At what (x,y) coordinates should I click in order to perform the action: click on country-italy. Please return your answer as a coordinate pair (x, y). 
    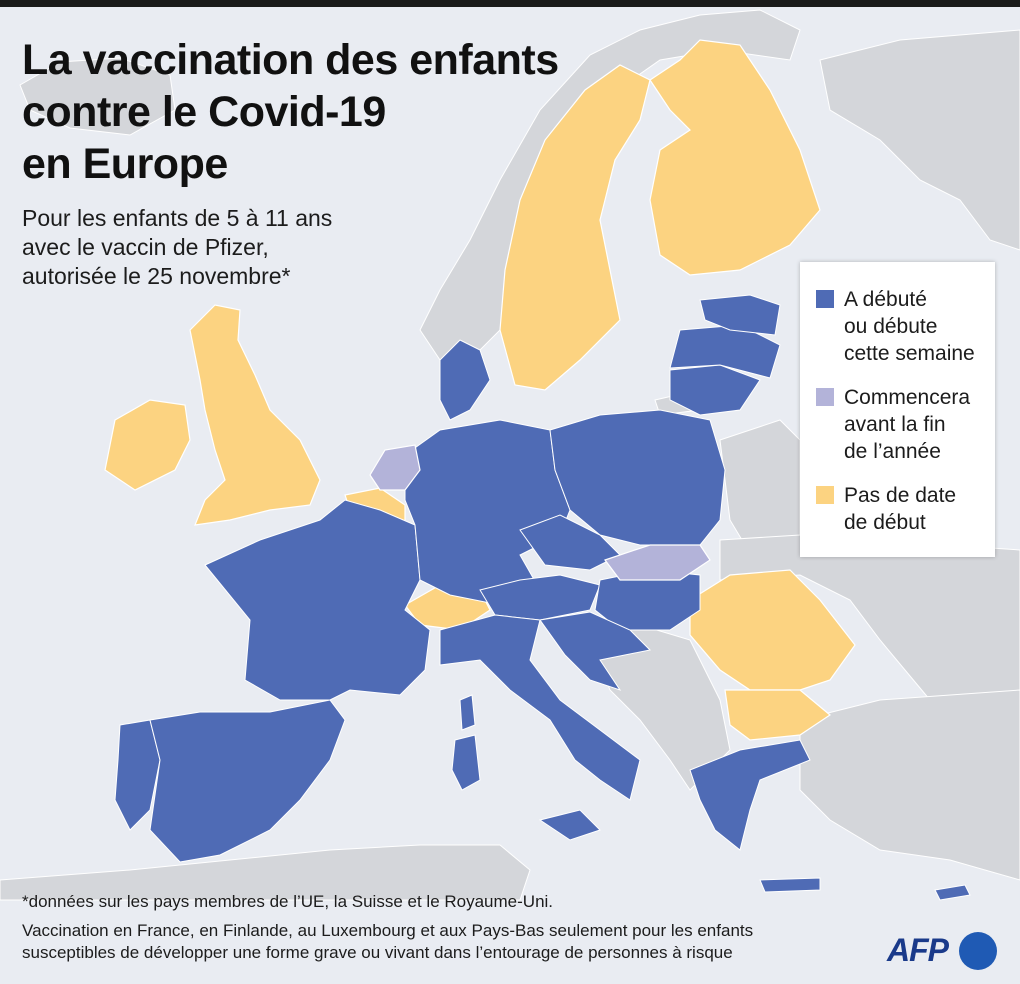
    Looking at the image, I should click on (540, 707).